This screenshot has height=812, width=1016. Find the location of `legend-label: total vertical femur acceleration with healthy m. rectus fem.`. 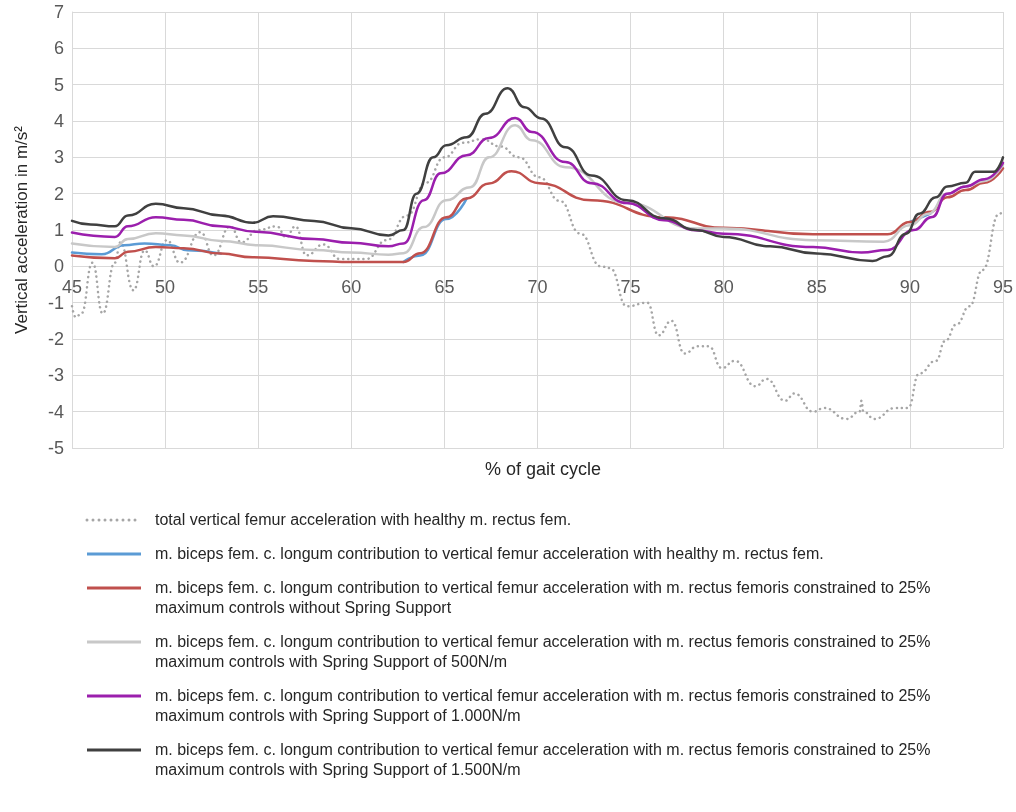

legend-label: total vertical femur acceleration with healthy m. rectus fem. is located at coordinates (364, 520).